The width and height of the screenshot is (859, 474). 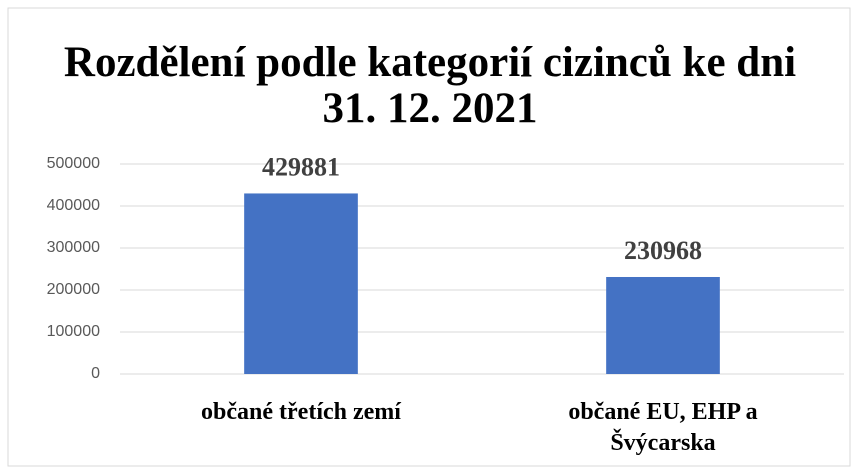 I want to click on y-tick-label: 100000, so click(x=73, y=331).